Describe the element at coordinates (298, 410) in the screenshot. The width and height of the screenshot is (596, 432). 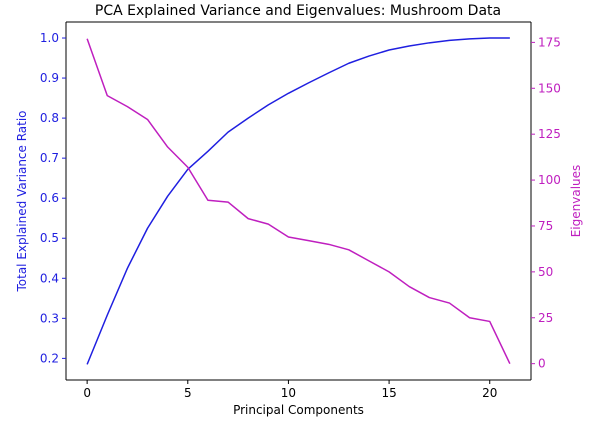
I see `x-axis-title: Principal Components` at that location.